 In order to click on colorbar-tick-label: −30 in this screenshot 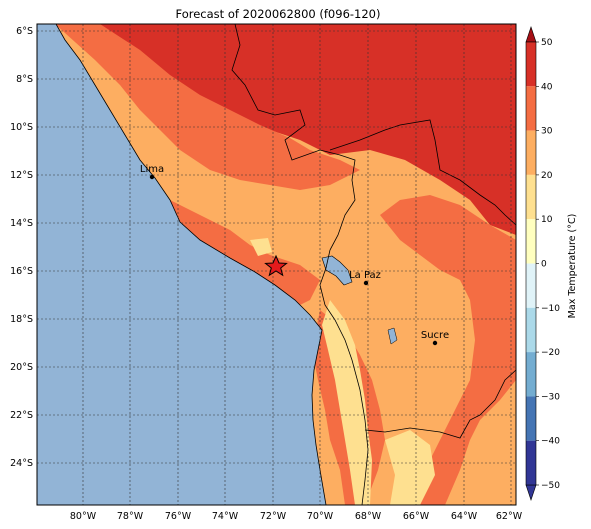, I will do `click(550, 397)`.